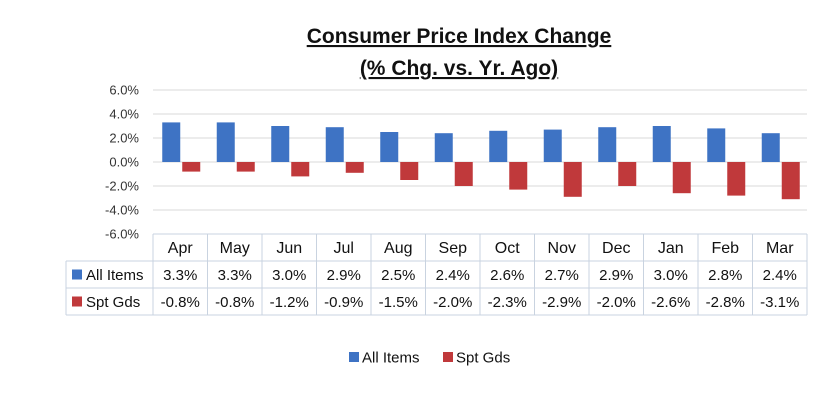  Describe the element at coordinates (459, 68) in the screenshot. I see `chart-subtitle: (% Chg. vs. Yr. Ago)` at that location.